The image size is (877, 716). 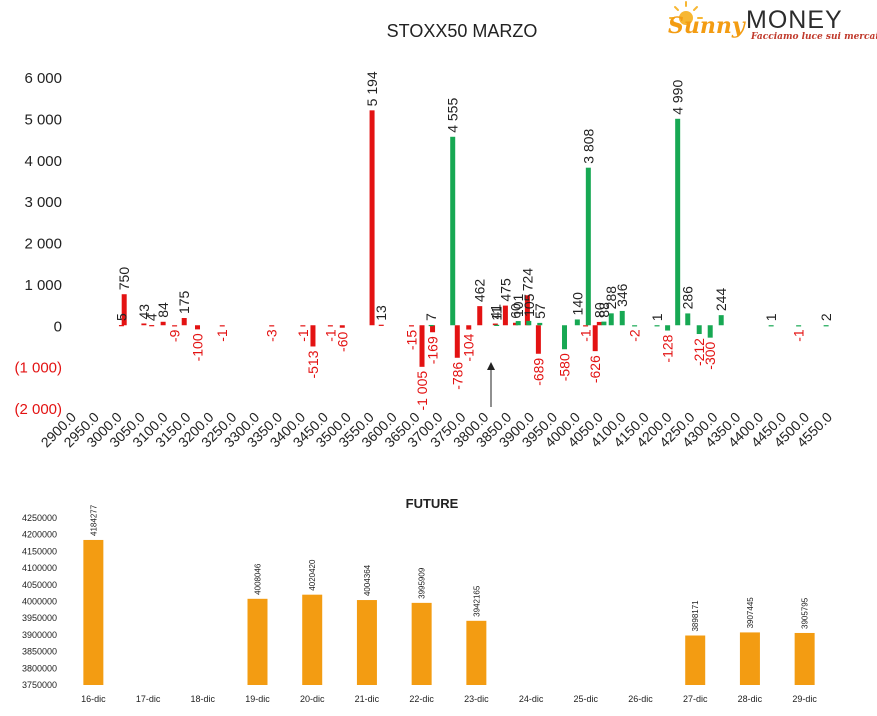 What do you see at coordinates (699, 352) in the screenshot?
I see `data-label: -212` at bounding box center [699, 352].